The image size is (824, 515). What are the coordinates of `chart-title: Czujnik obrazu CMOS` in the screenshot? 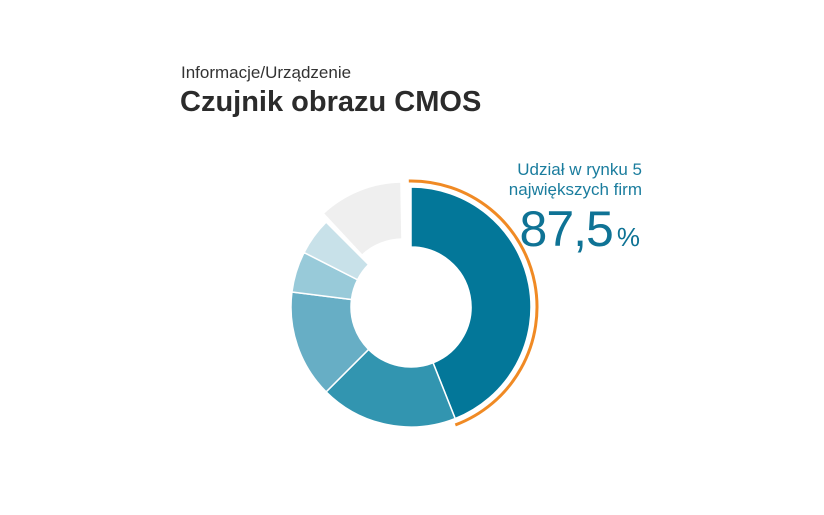 It's located at (331, 102).